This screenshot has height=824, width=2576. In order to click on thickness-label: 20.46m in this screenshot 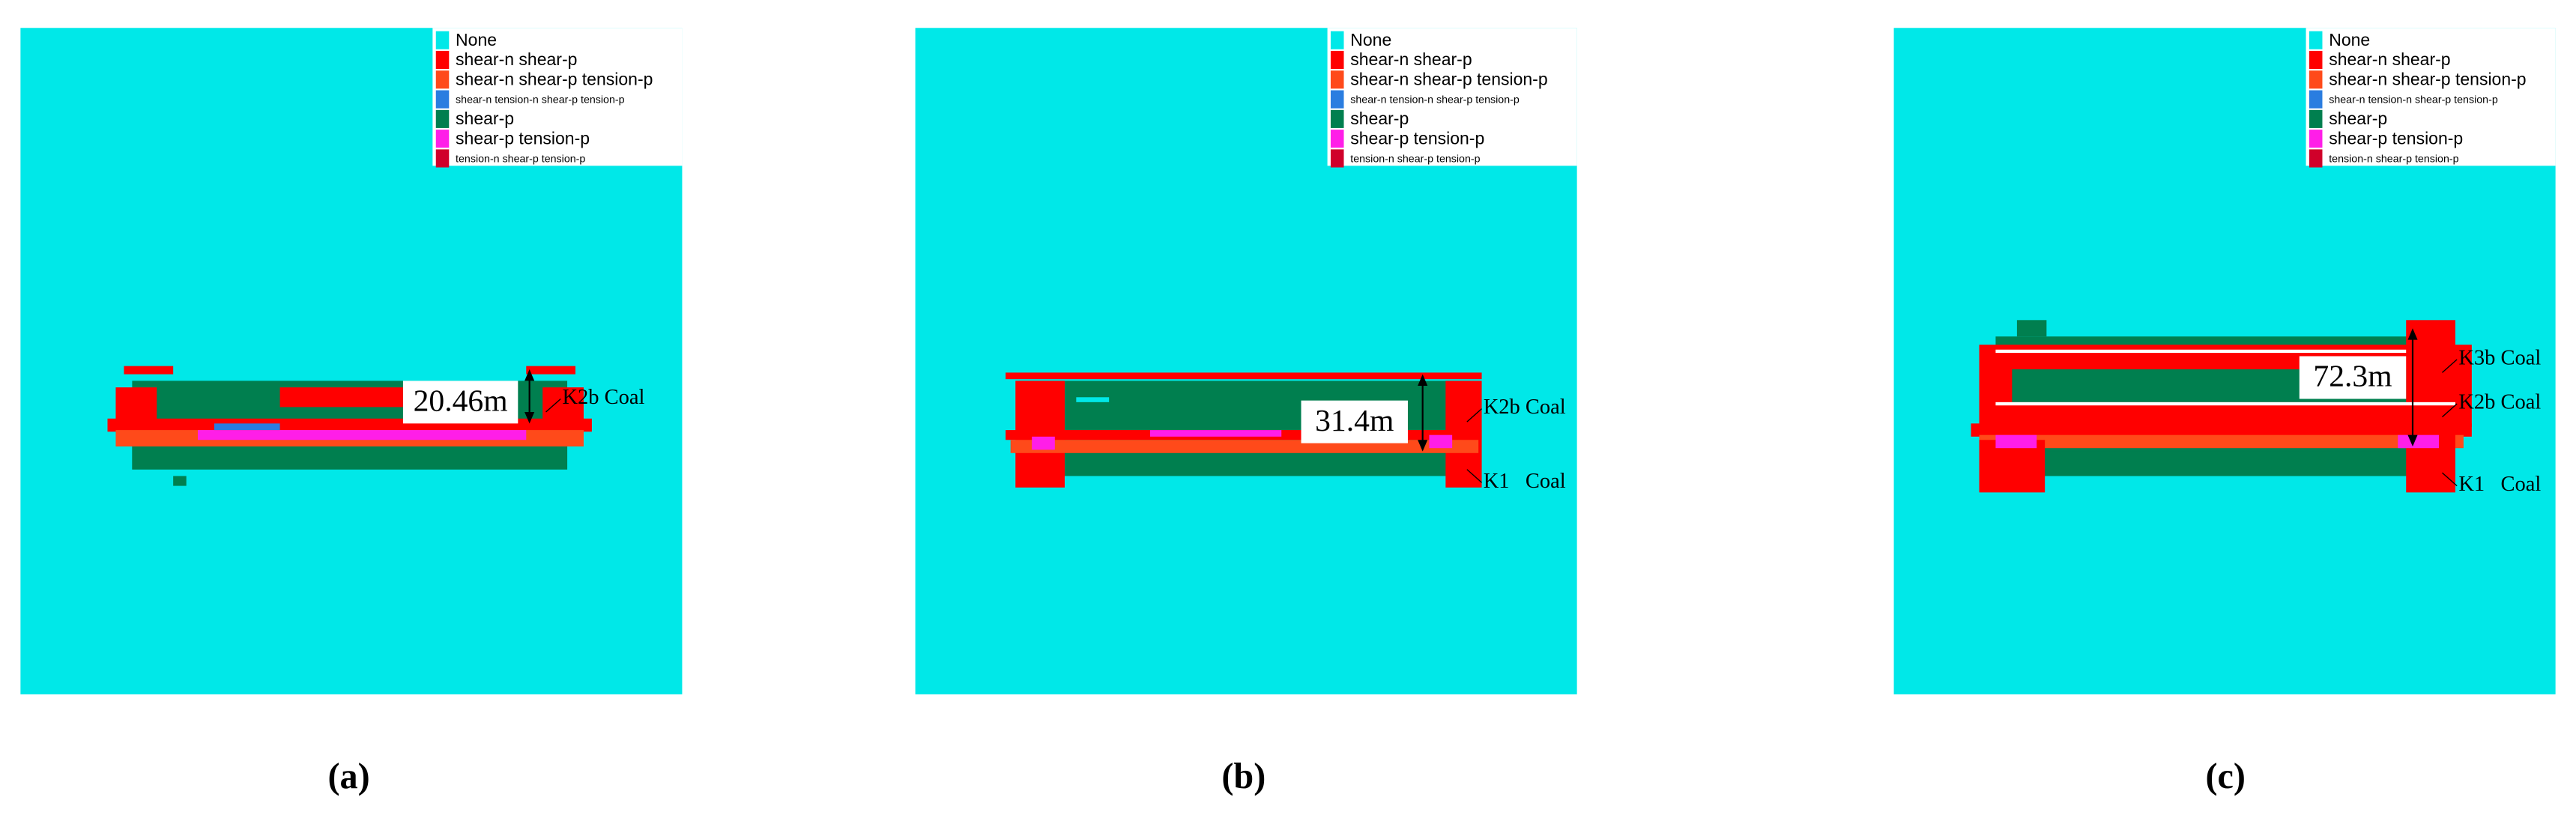, I will do `click(461, 402)`.